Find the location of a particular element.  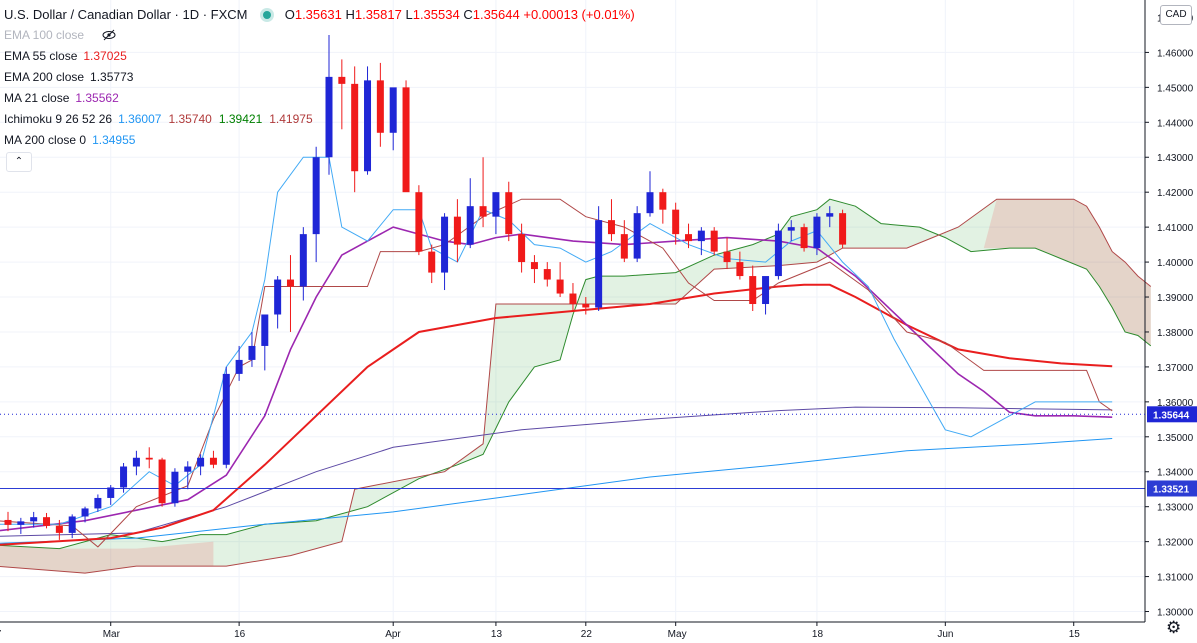

close-value: 1.35644 is located at coordinates (496, 14).